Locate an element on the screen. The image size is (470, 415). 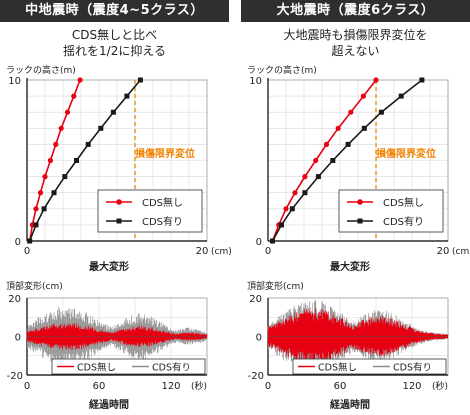
panel-header: 大地震時（震度6クラス） is located at coordinates (355, 11).